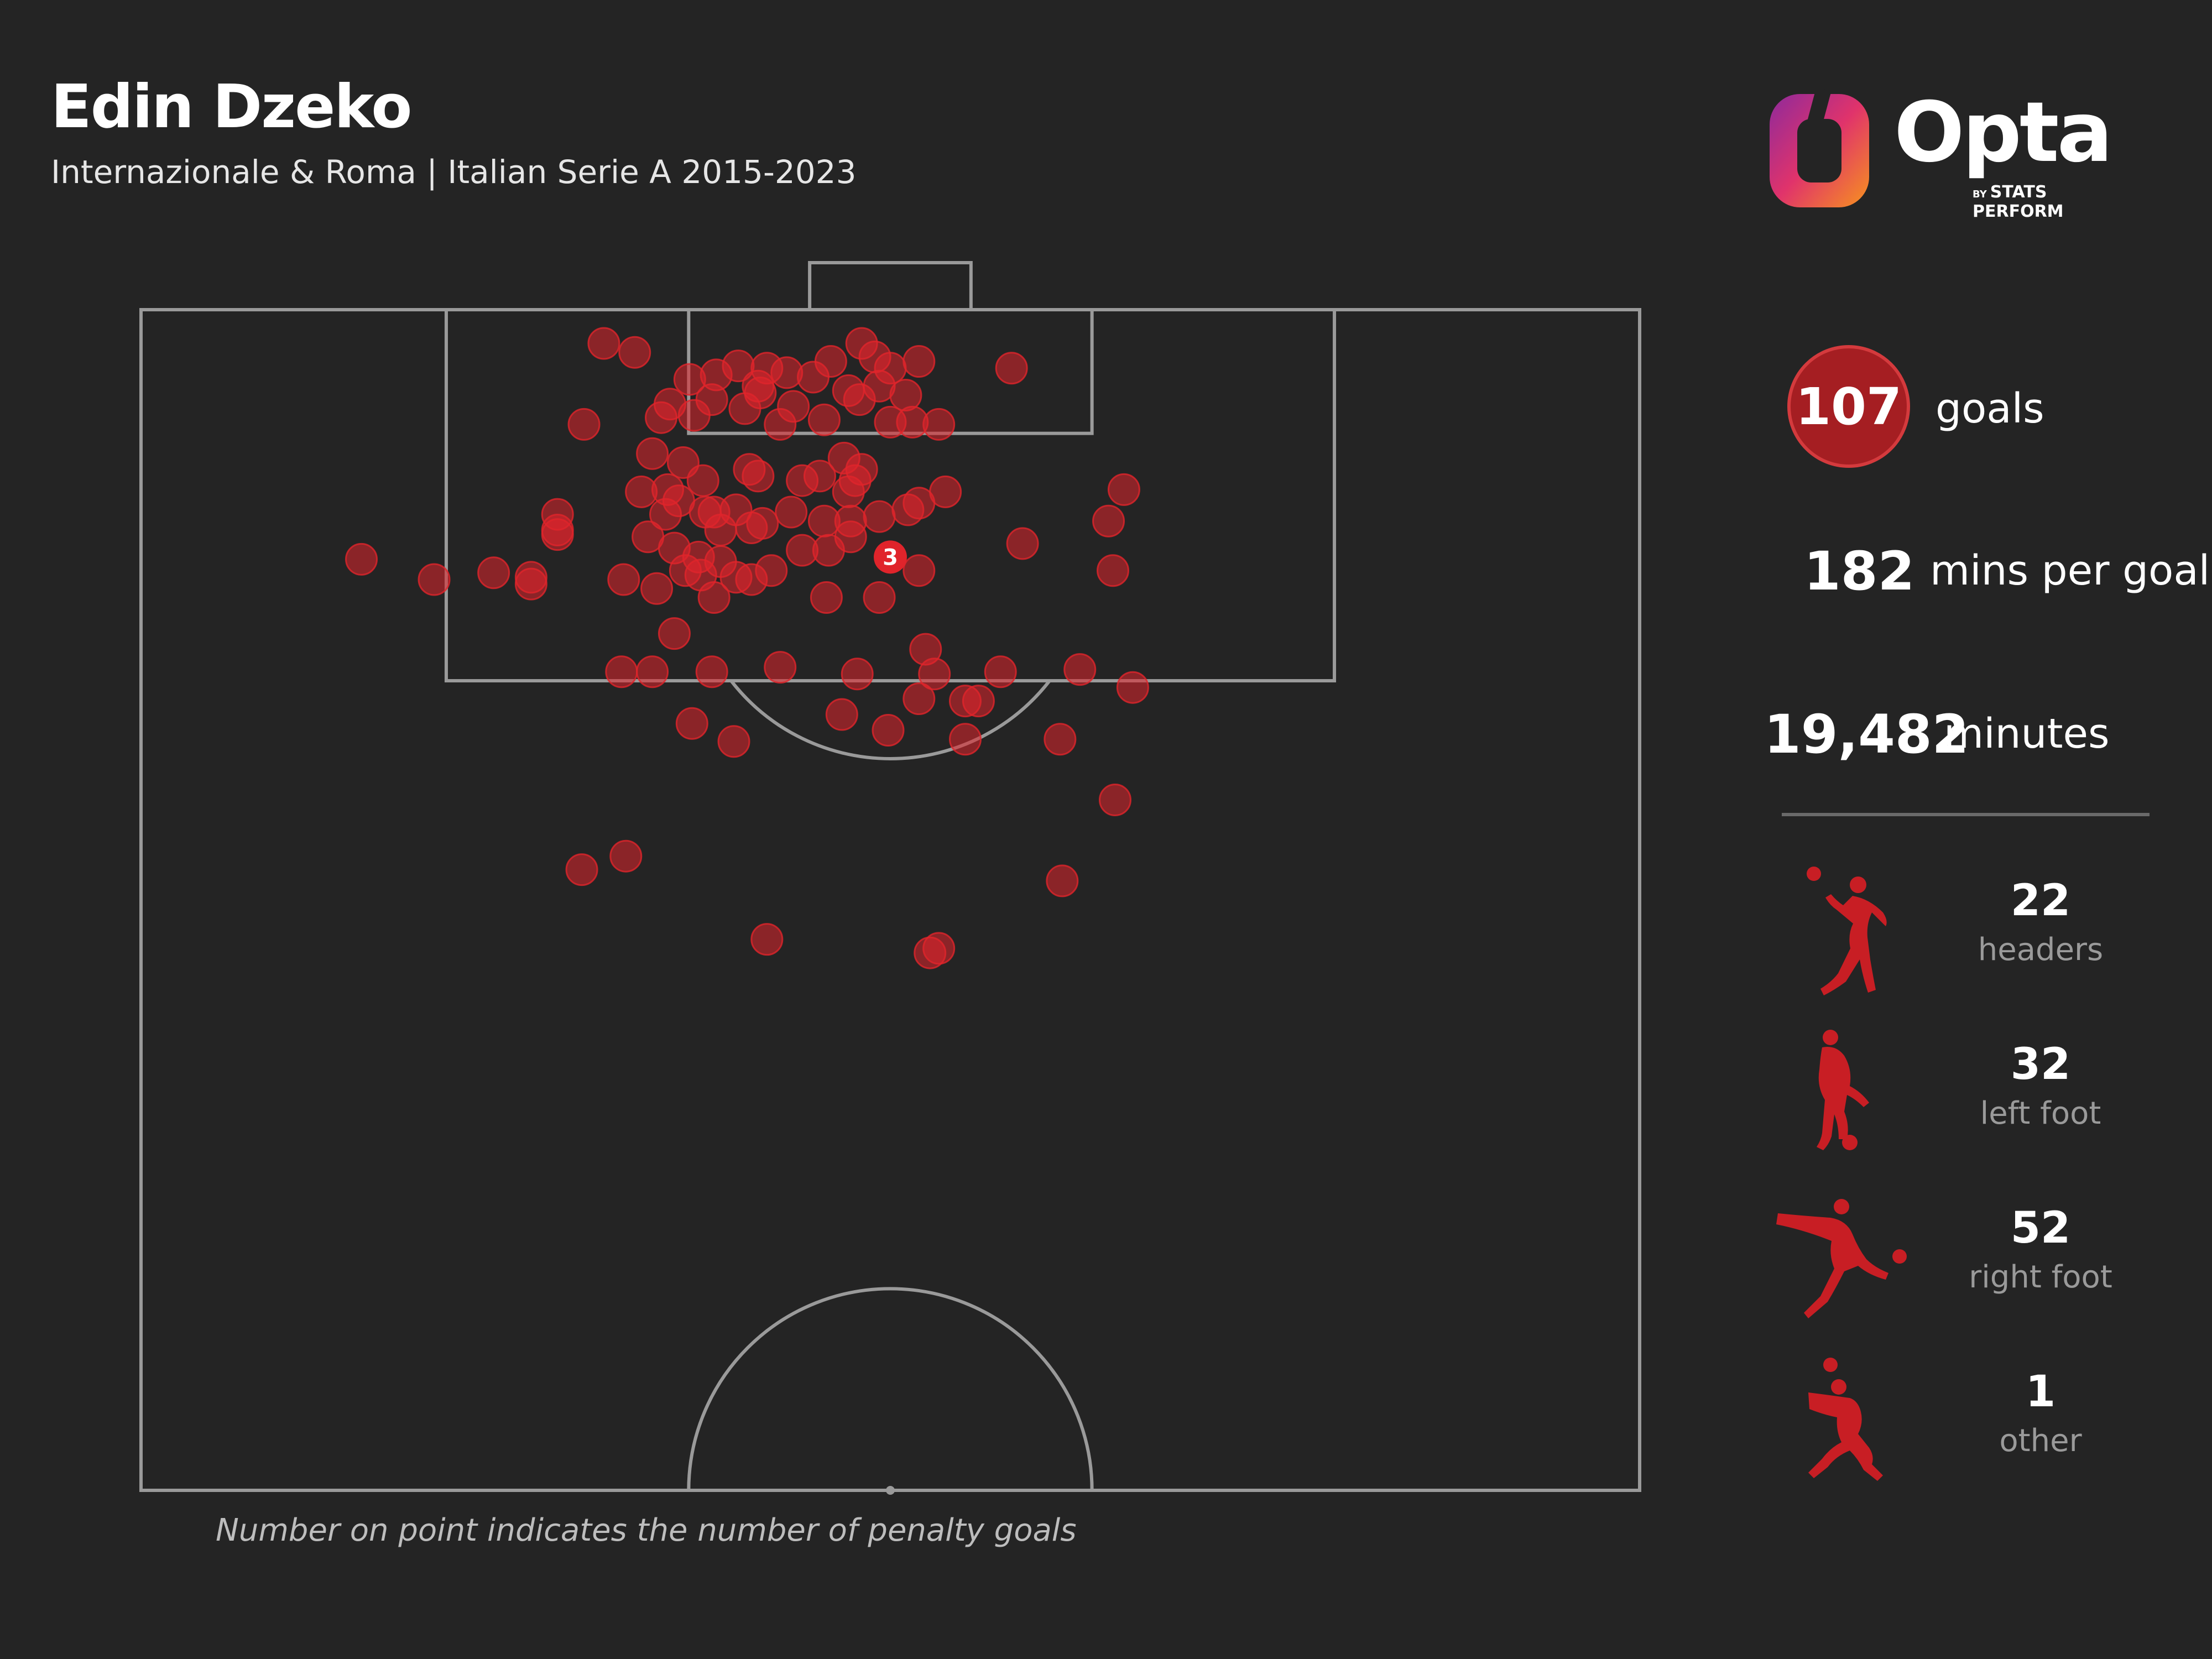 The image size is (2212, 1659). Describe the element at coordinates (1867, 734) in the screenshot. I see `minutes-value: 19,482` at that location.